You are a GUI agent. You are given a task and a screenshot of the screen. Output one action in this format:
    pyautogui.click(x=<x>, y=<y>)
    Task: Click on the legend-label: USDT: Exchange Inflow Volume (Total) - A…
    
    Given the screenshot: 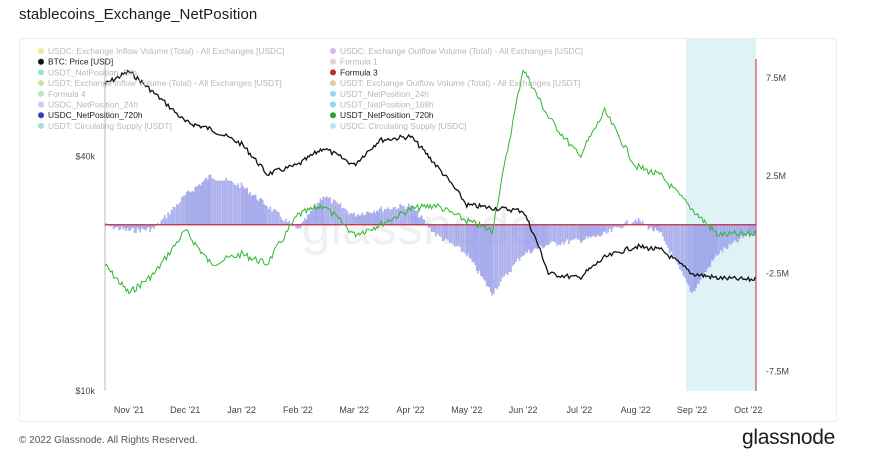 What is the action you would take?
    pyautogui.click(x=165, y=83)
    